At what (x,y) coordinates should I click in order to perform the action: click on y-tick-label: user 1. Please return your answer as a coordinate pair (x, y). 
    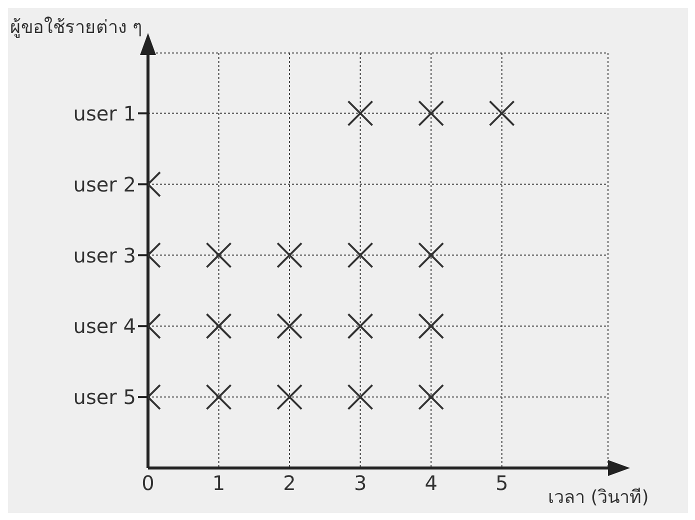
    Looking at the image, I should click on (104, 113).